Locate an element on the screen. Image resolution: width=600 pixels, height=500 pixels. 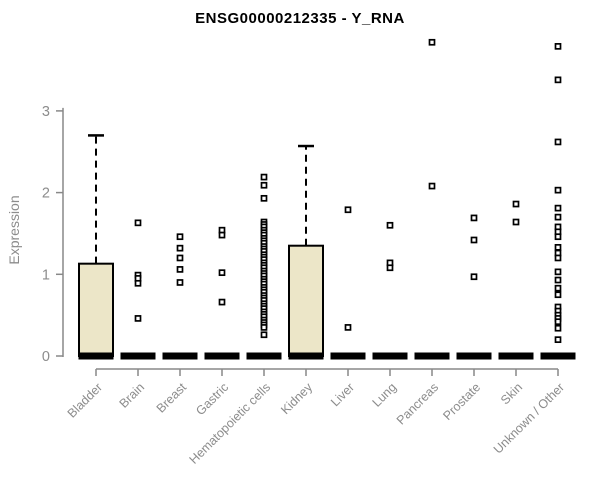
x-category-label: Lung is located at coordinates (385, 395).